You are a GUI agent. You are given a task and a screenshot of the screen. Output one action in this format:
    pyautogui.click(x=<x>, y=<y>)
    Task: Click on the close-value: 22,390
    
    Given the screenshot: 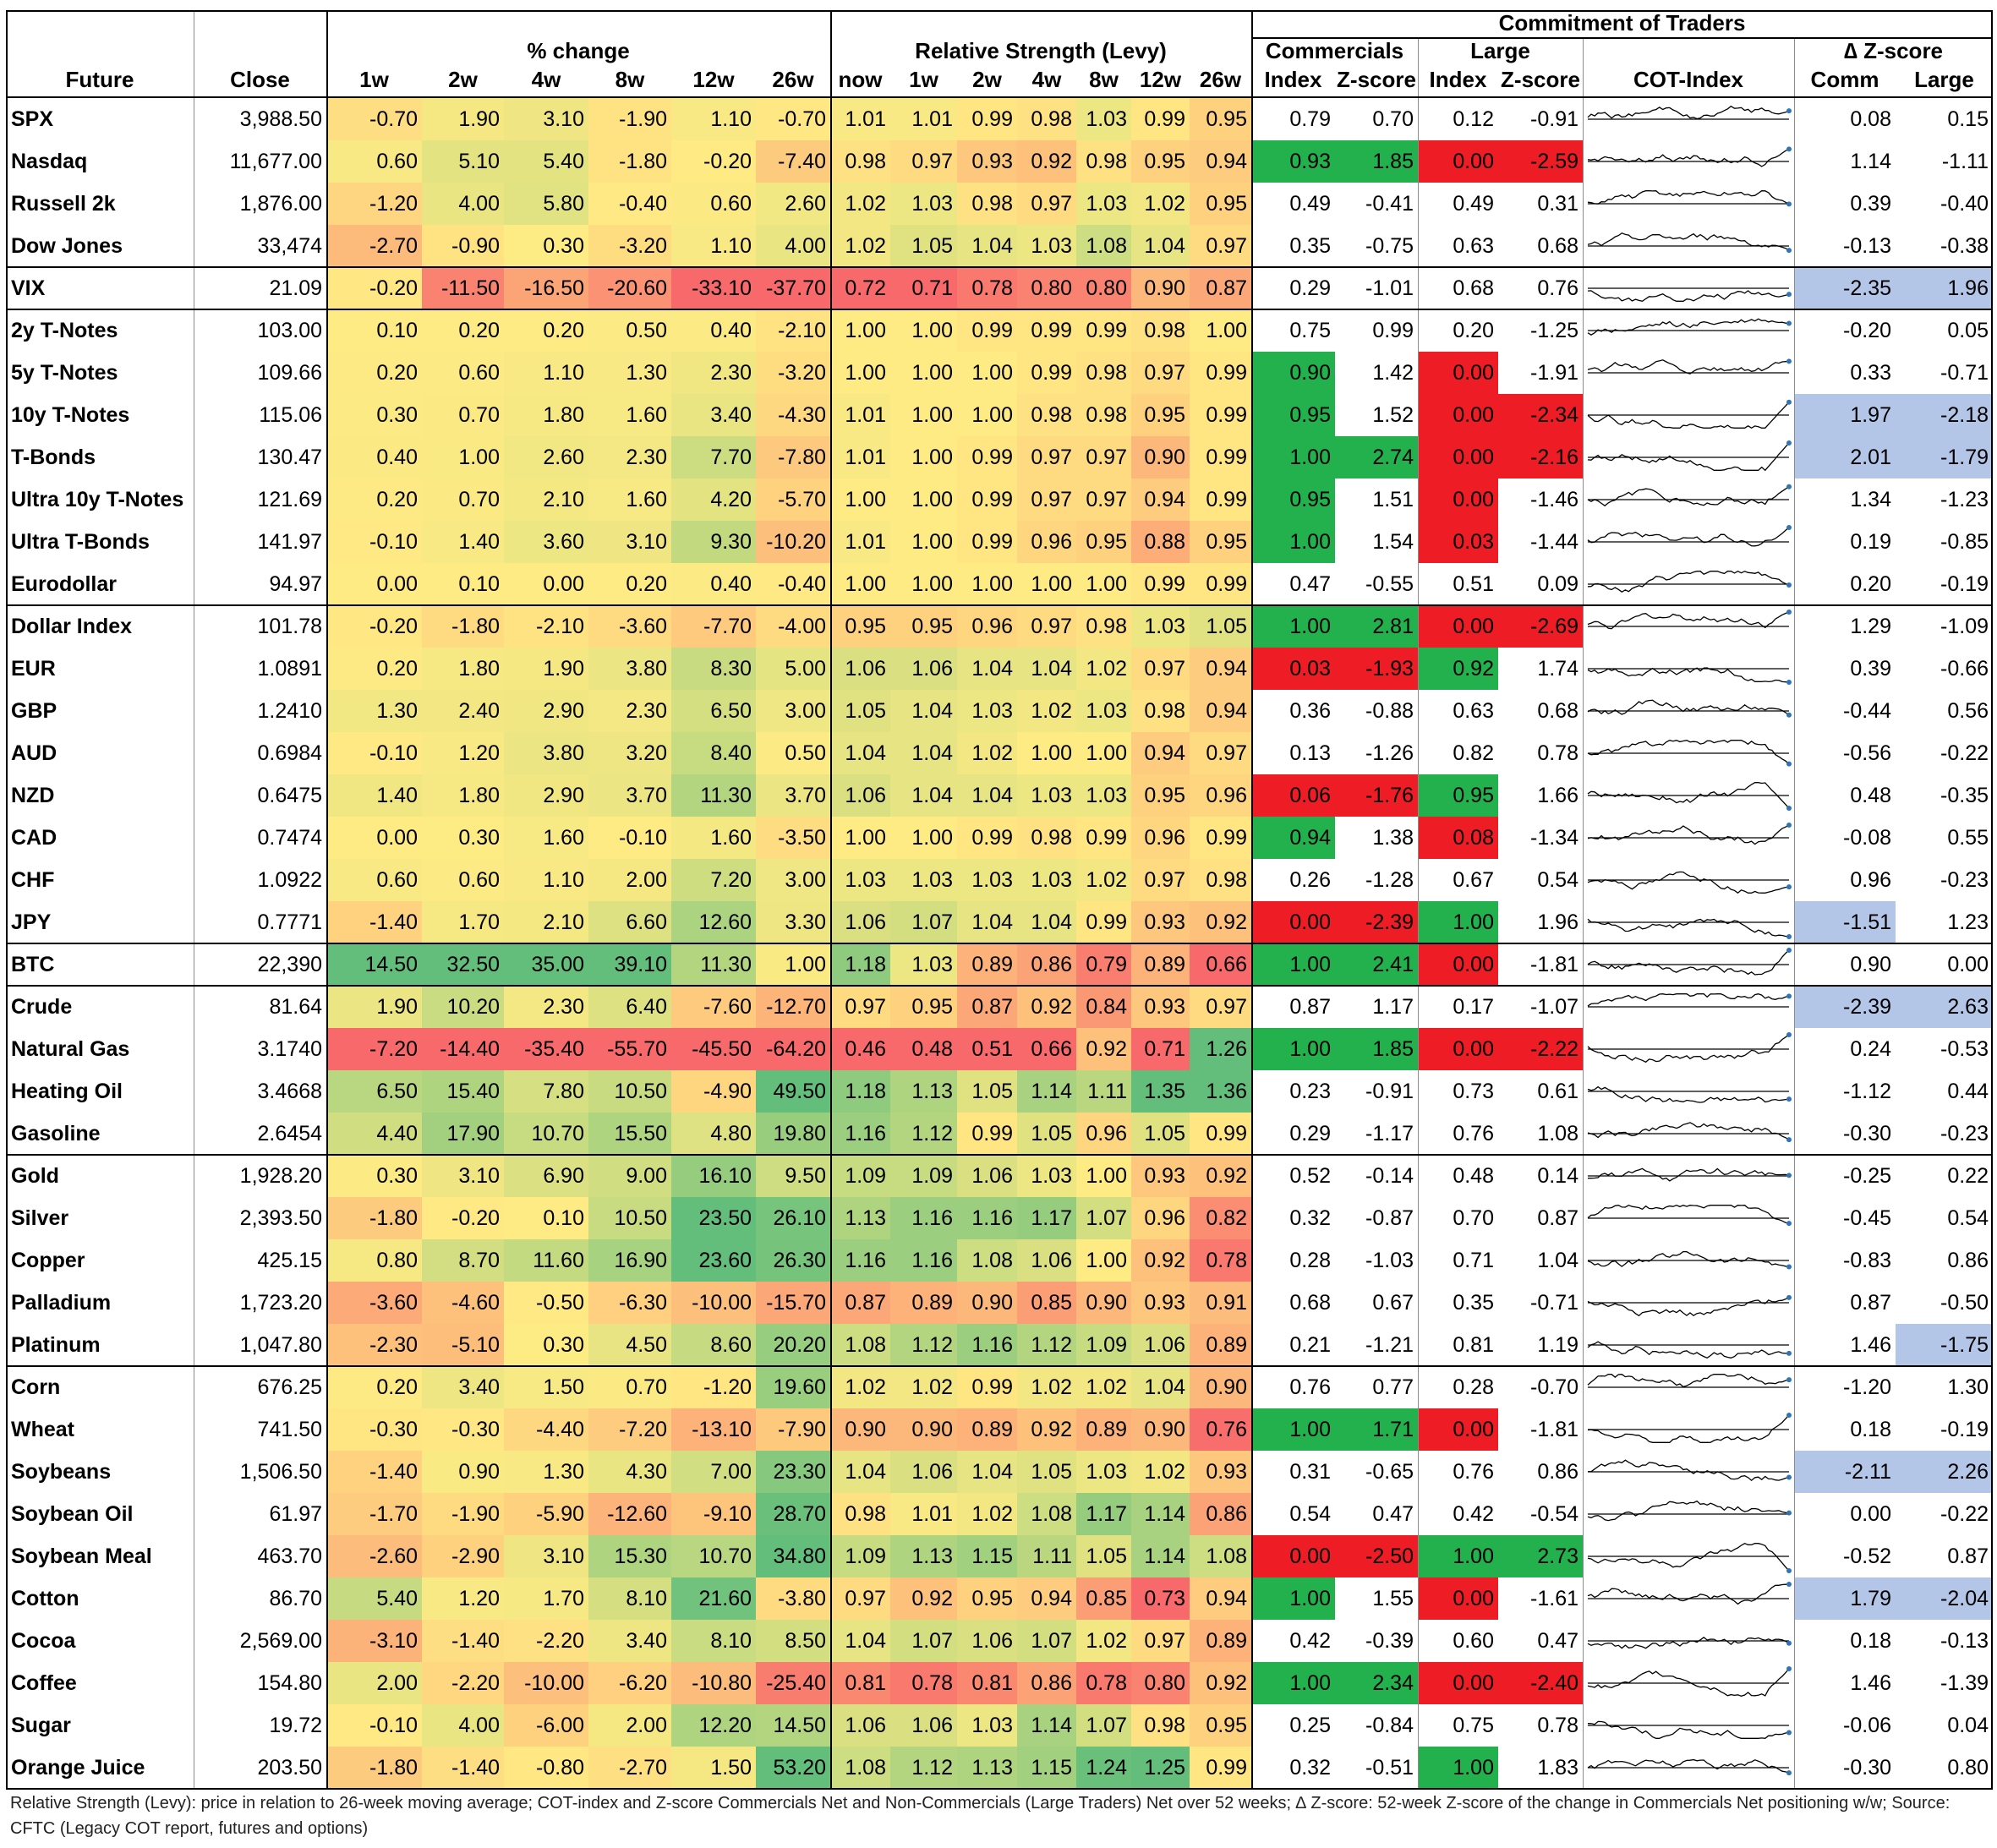 What is the action you would take?
    pyautogui.click(x=289, y=964)
    